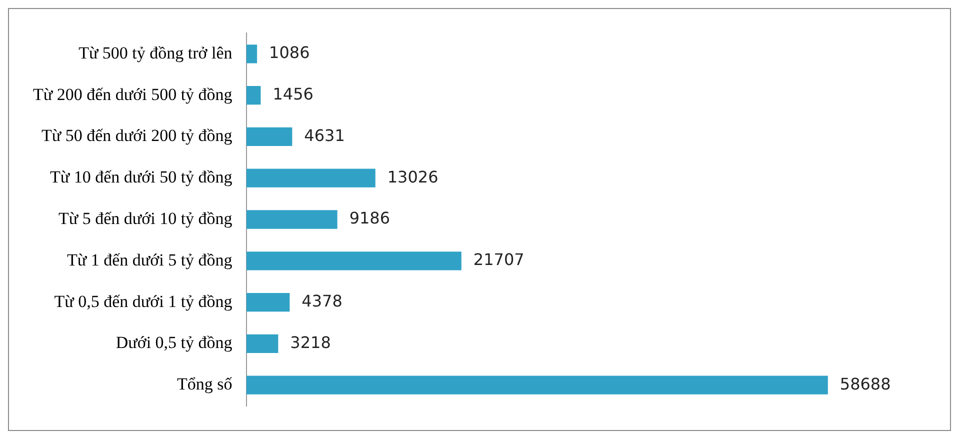  What do you see at coordinates (149, 260) in the screenshot?
I see `y-tick-label: Từ 1 đến dưới 5 tỷ đồng` at bounding box center [149, 260].